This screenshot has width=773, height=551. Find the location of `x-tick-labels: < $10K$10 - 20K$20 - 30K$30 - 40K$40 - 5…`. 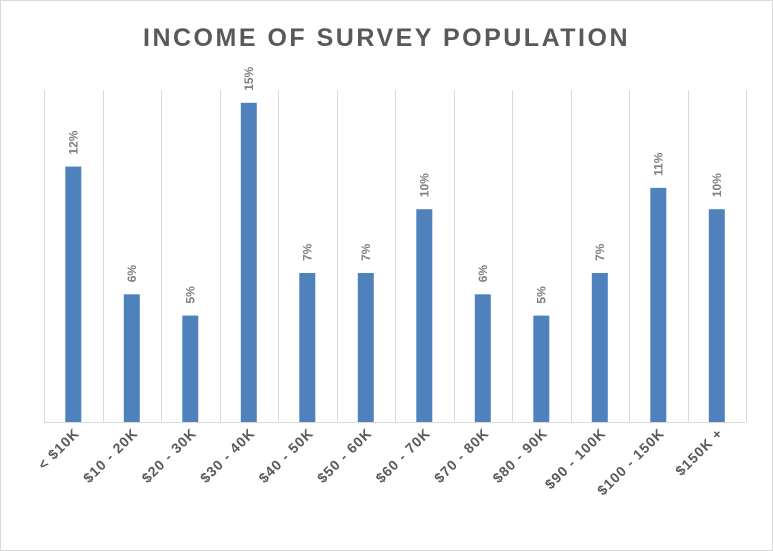

x-tick-labels: < $10K$10 - 20K$20 - 30K$30 - 40K$40 - 5… is located at coordinates (380, 462).